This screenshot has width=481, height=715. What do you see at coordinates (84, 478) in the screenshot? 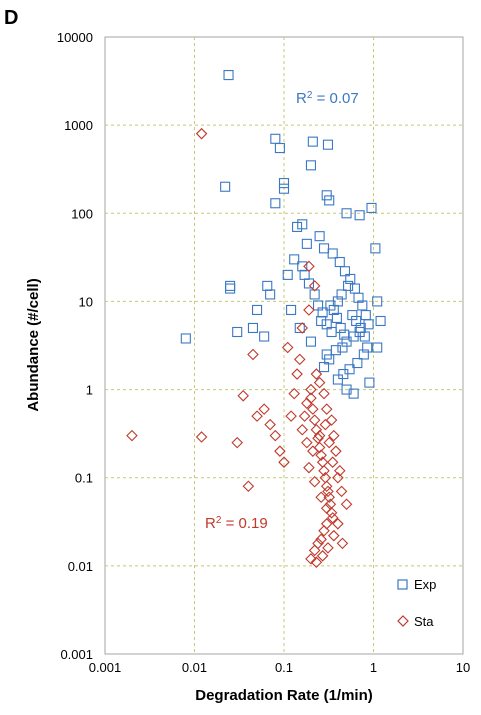
I see `y-tick-label: 0.1` at bounding box center [84, 478].